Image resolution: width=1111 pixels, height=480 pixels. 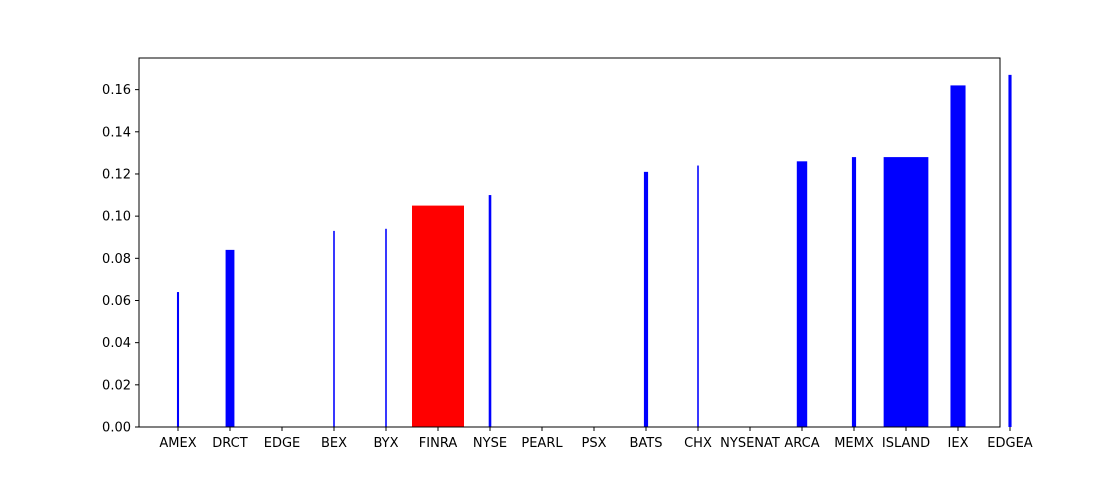 I want to click on bar-bex, so click(x=334, y=328).